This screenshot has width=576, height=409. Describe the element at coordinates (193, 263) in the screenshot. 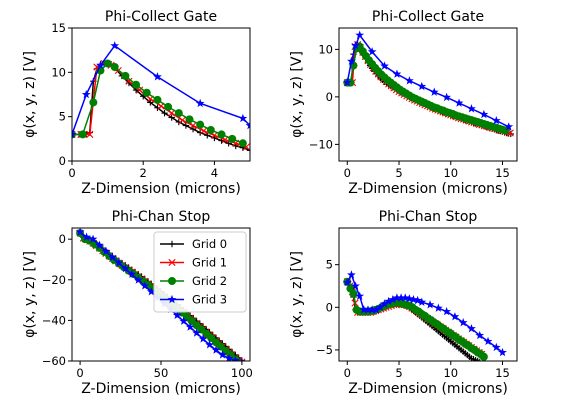

I see `legend-item: Grid 1` at that location.